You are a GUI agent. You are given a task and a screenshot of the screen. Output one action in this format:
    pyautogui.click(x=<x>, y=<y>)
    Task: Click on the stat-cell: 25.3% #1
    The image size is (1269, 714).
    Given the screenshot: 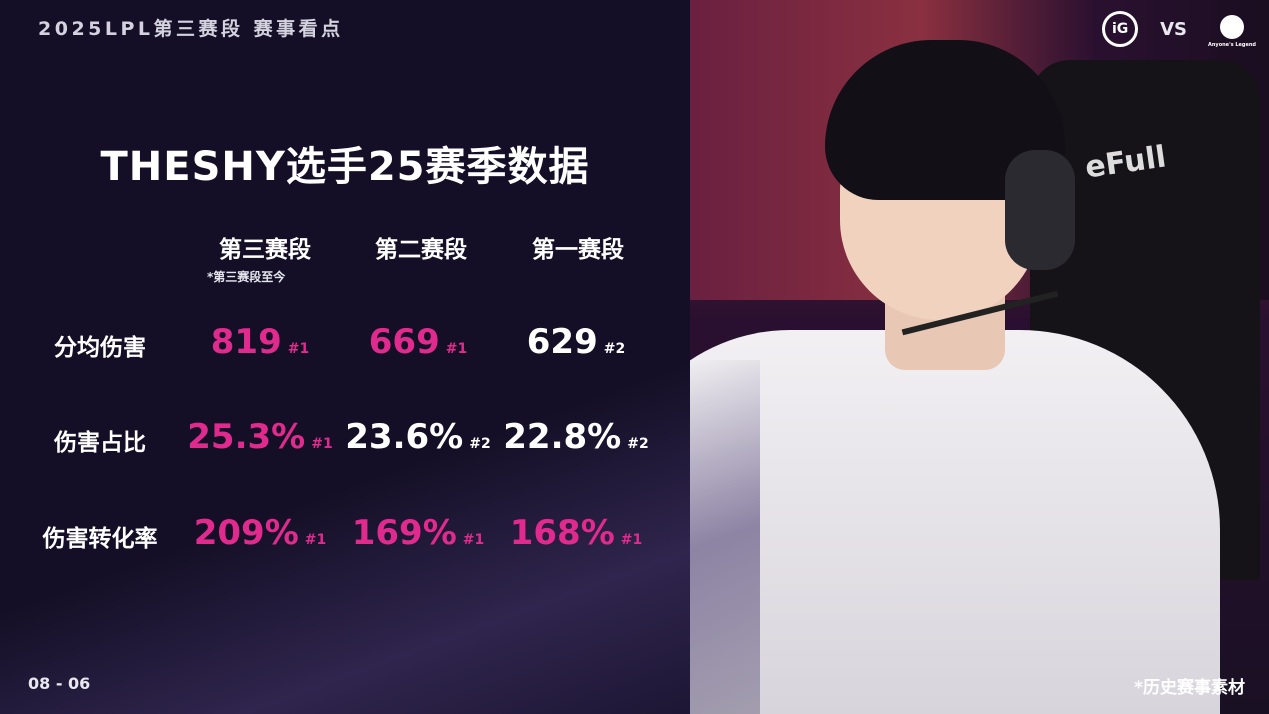 What is the action you would take?
    pyautogui.click(x=260, y=437)
    